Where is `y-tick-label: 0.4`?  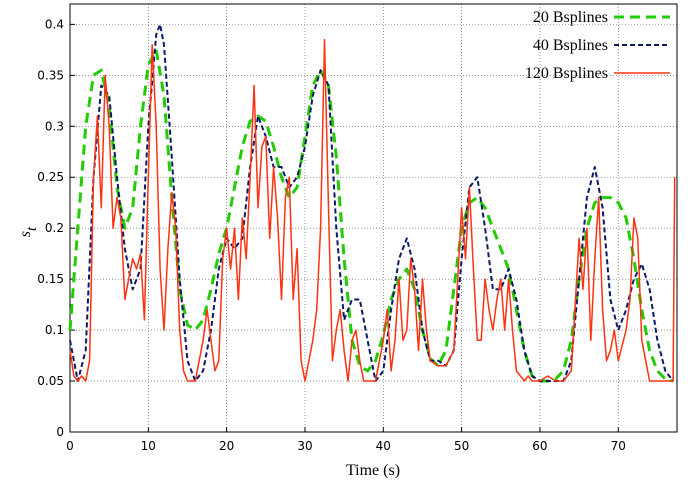 y-tick-label: 0.4 is located at coordinates (54, 24).